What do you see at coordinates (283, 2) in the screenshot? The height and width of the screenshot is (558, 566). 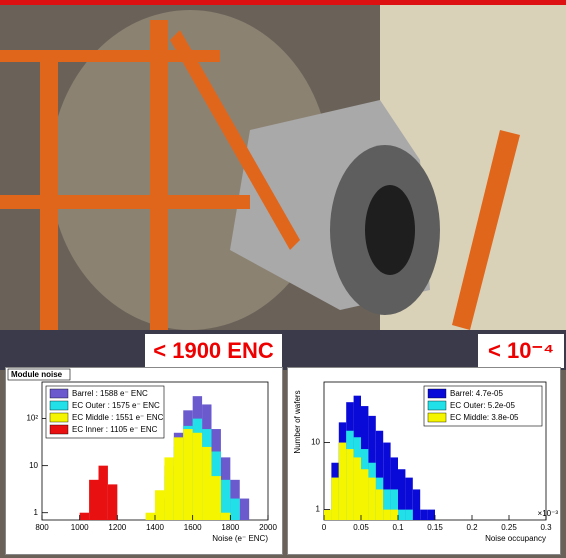 I see `top-bar` at bounding box center [283, 2].